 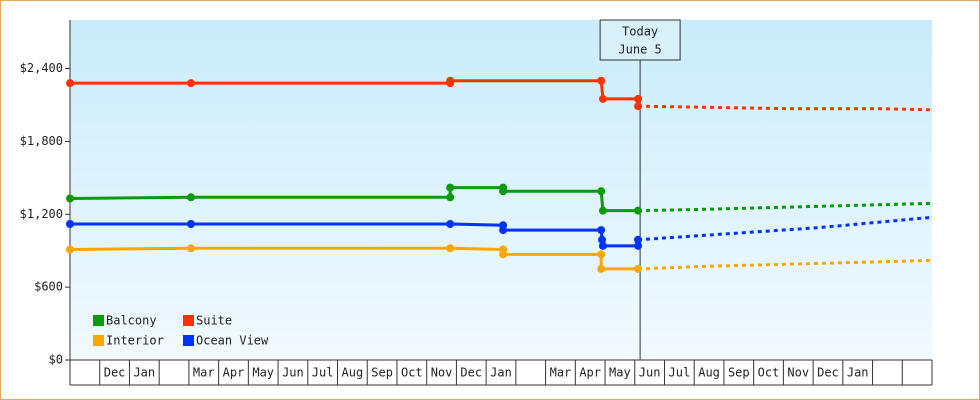 I want to click on legend-label: Ocean View, so click(x=232, y=341).